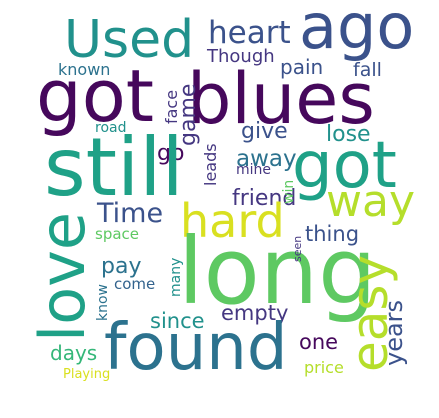 The height and width of the screenshot is (418, 439). I want to click on word-since: since, so click(177, 321).